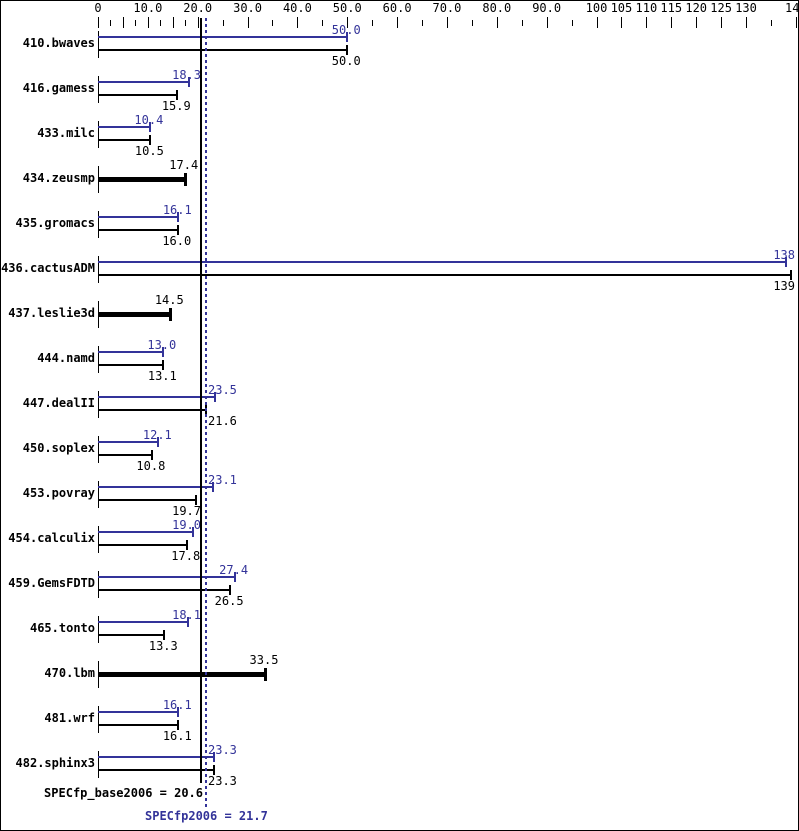 This screenshot has width=799, height=831. Describe the element at coordinates (187, 525) in the screenshot. I see `bar-value-label: 19.0` at that location.